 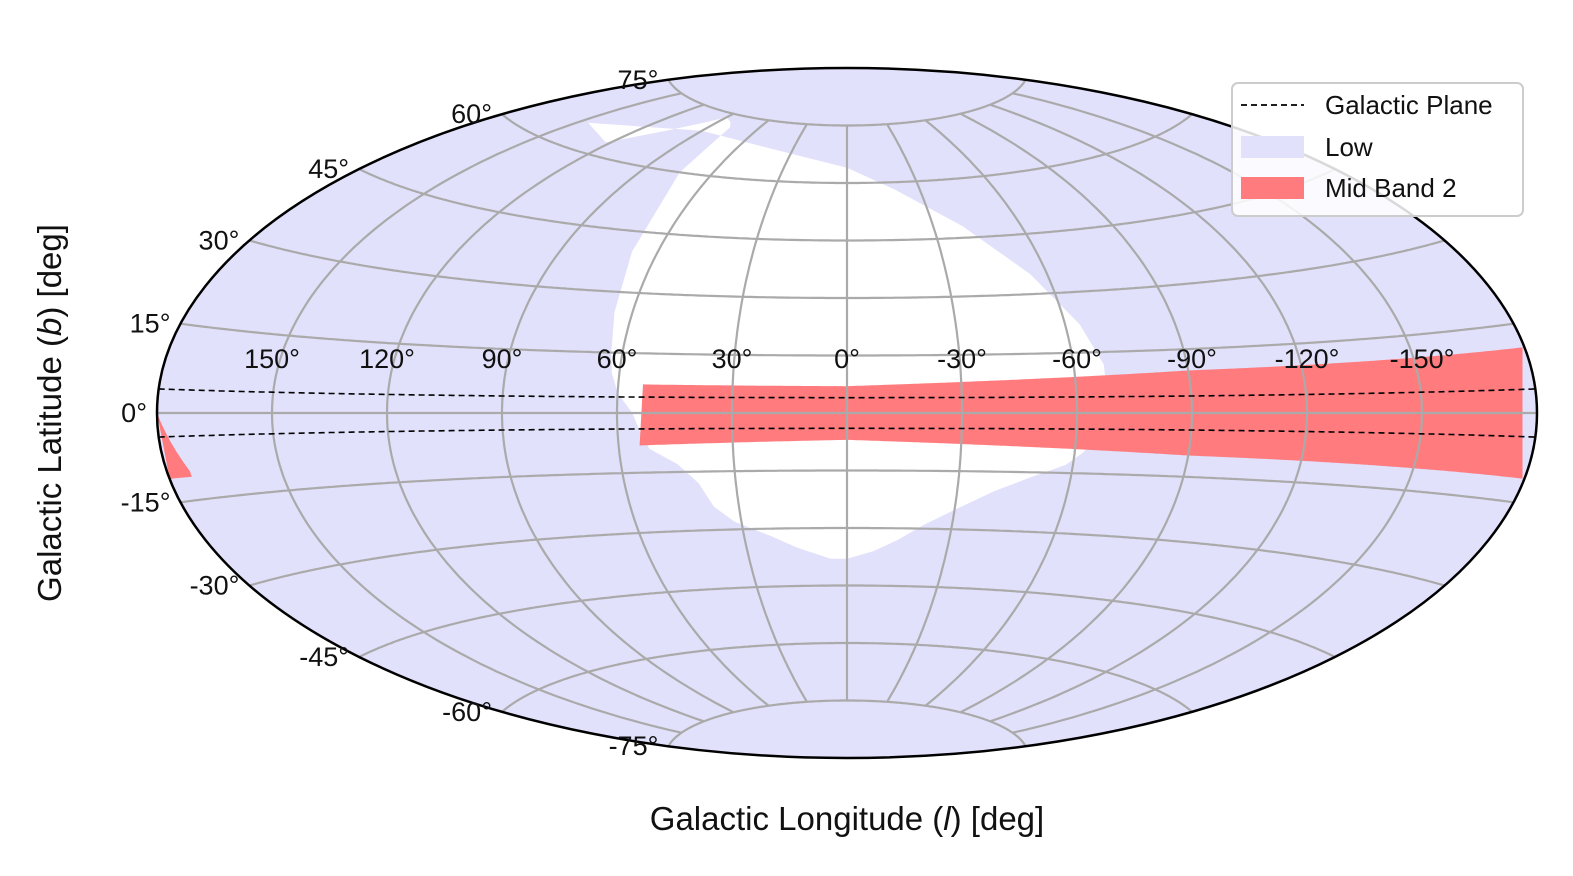 I want to click on x-axis-title: Galactic Longitude (l) [deg], so click(x=847, y=818).